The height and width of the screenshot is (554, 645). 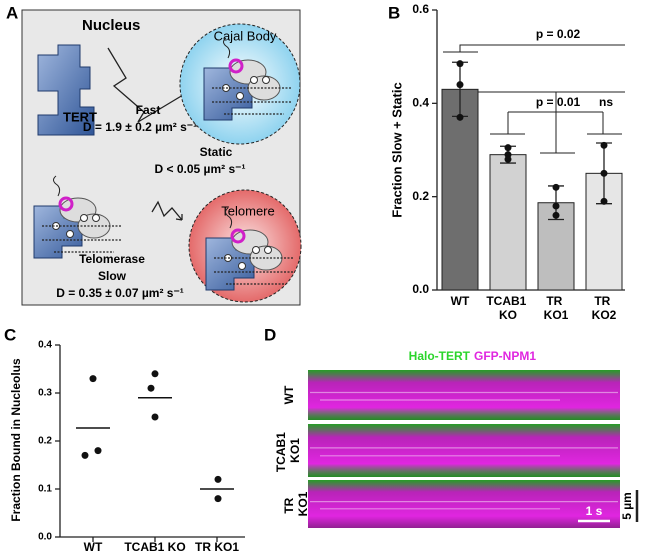 I want to click on y-axis-title: Fraction Slow + Static, so click(x=396, y=149).